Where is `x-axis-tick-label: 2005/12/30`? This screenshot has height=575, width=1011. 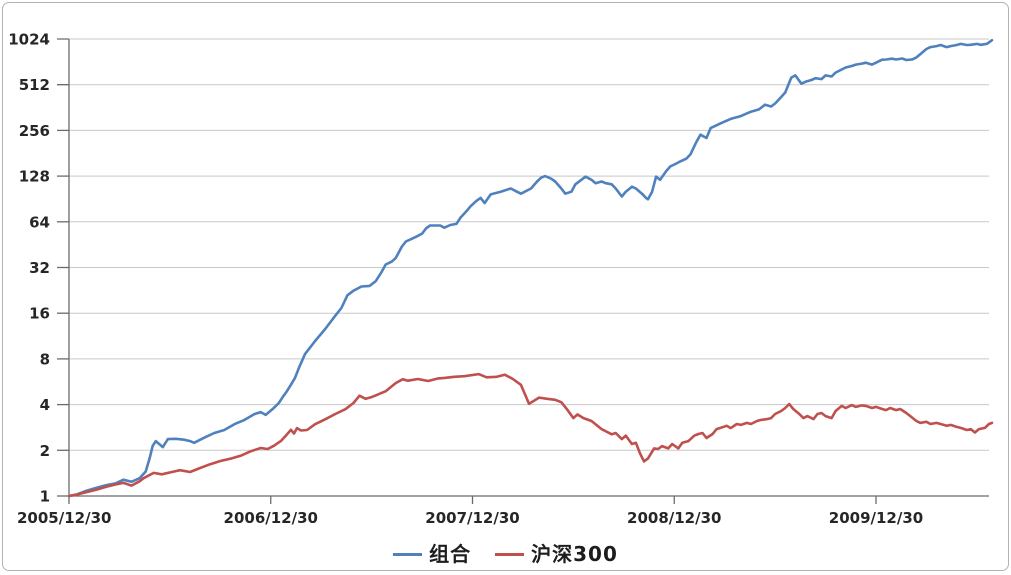 x-axis-tick-label: 2005/12/30 is located at coordinates (64, 518).